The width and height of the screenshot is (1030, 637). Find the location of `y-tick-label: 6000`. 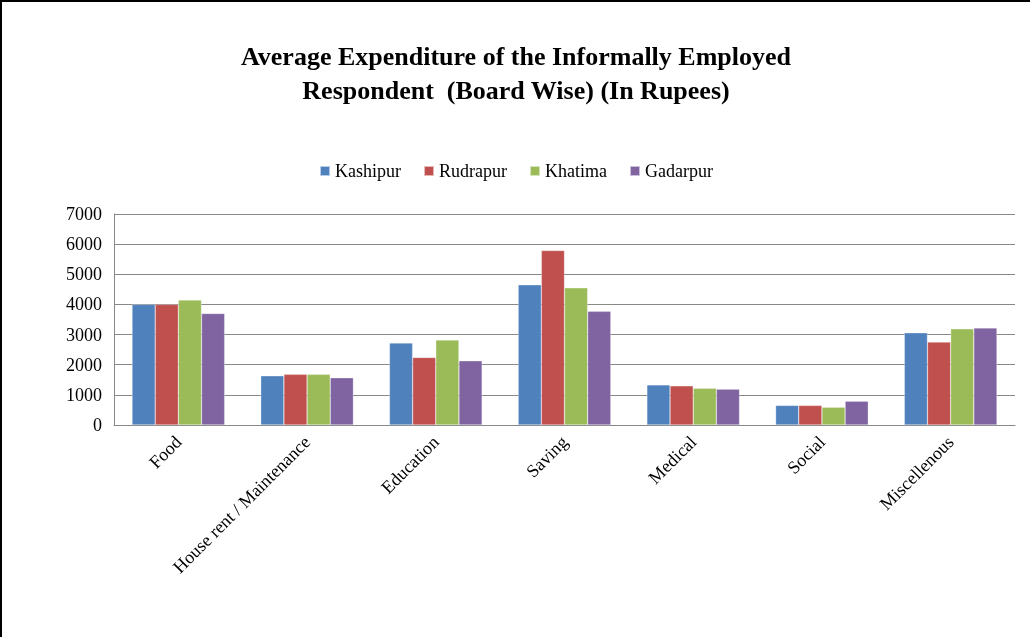

y-tick-label: 6000 is located at coordinates (84, 244).